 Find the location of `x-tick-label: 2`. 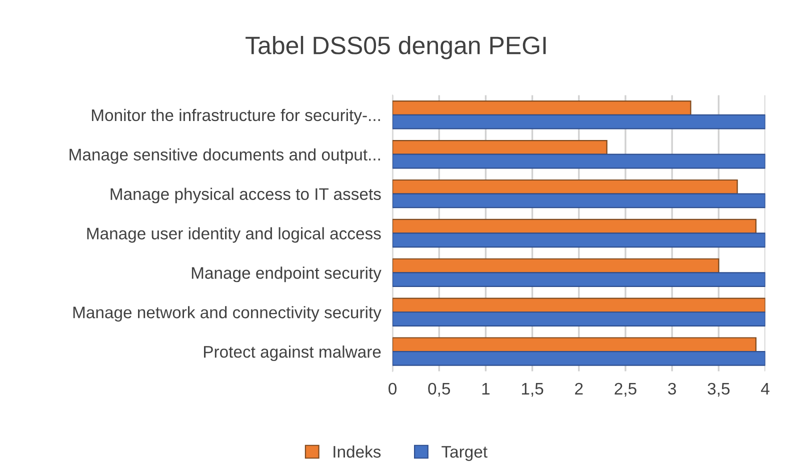

x-tick-label: 2 is located at coordinates (579, 388).